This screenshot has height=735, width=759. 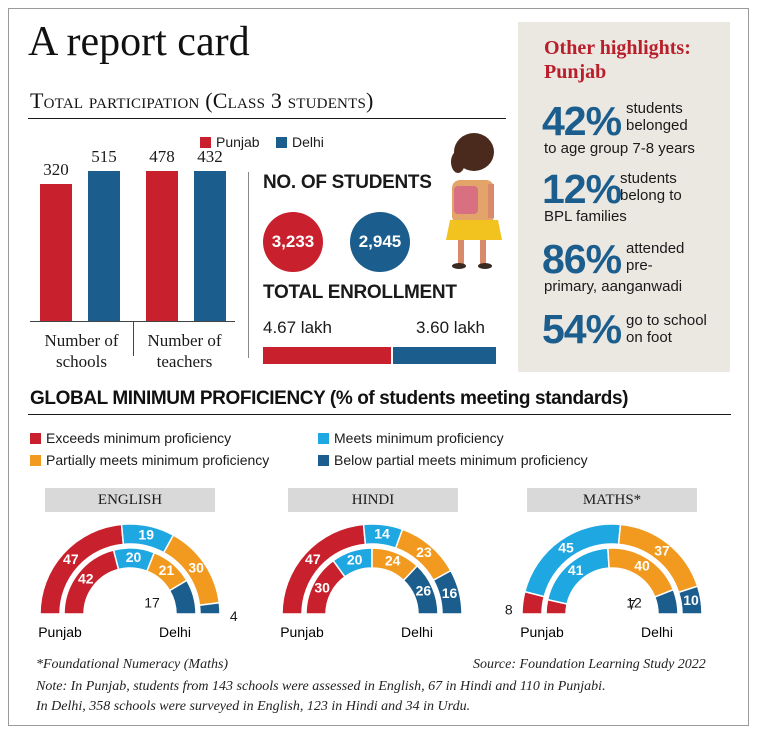 What do you see at coordinates (424, 590) in the screenshot?
I see `slice-value-label: 26` at bounding box center [424, 590].